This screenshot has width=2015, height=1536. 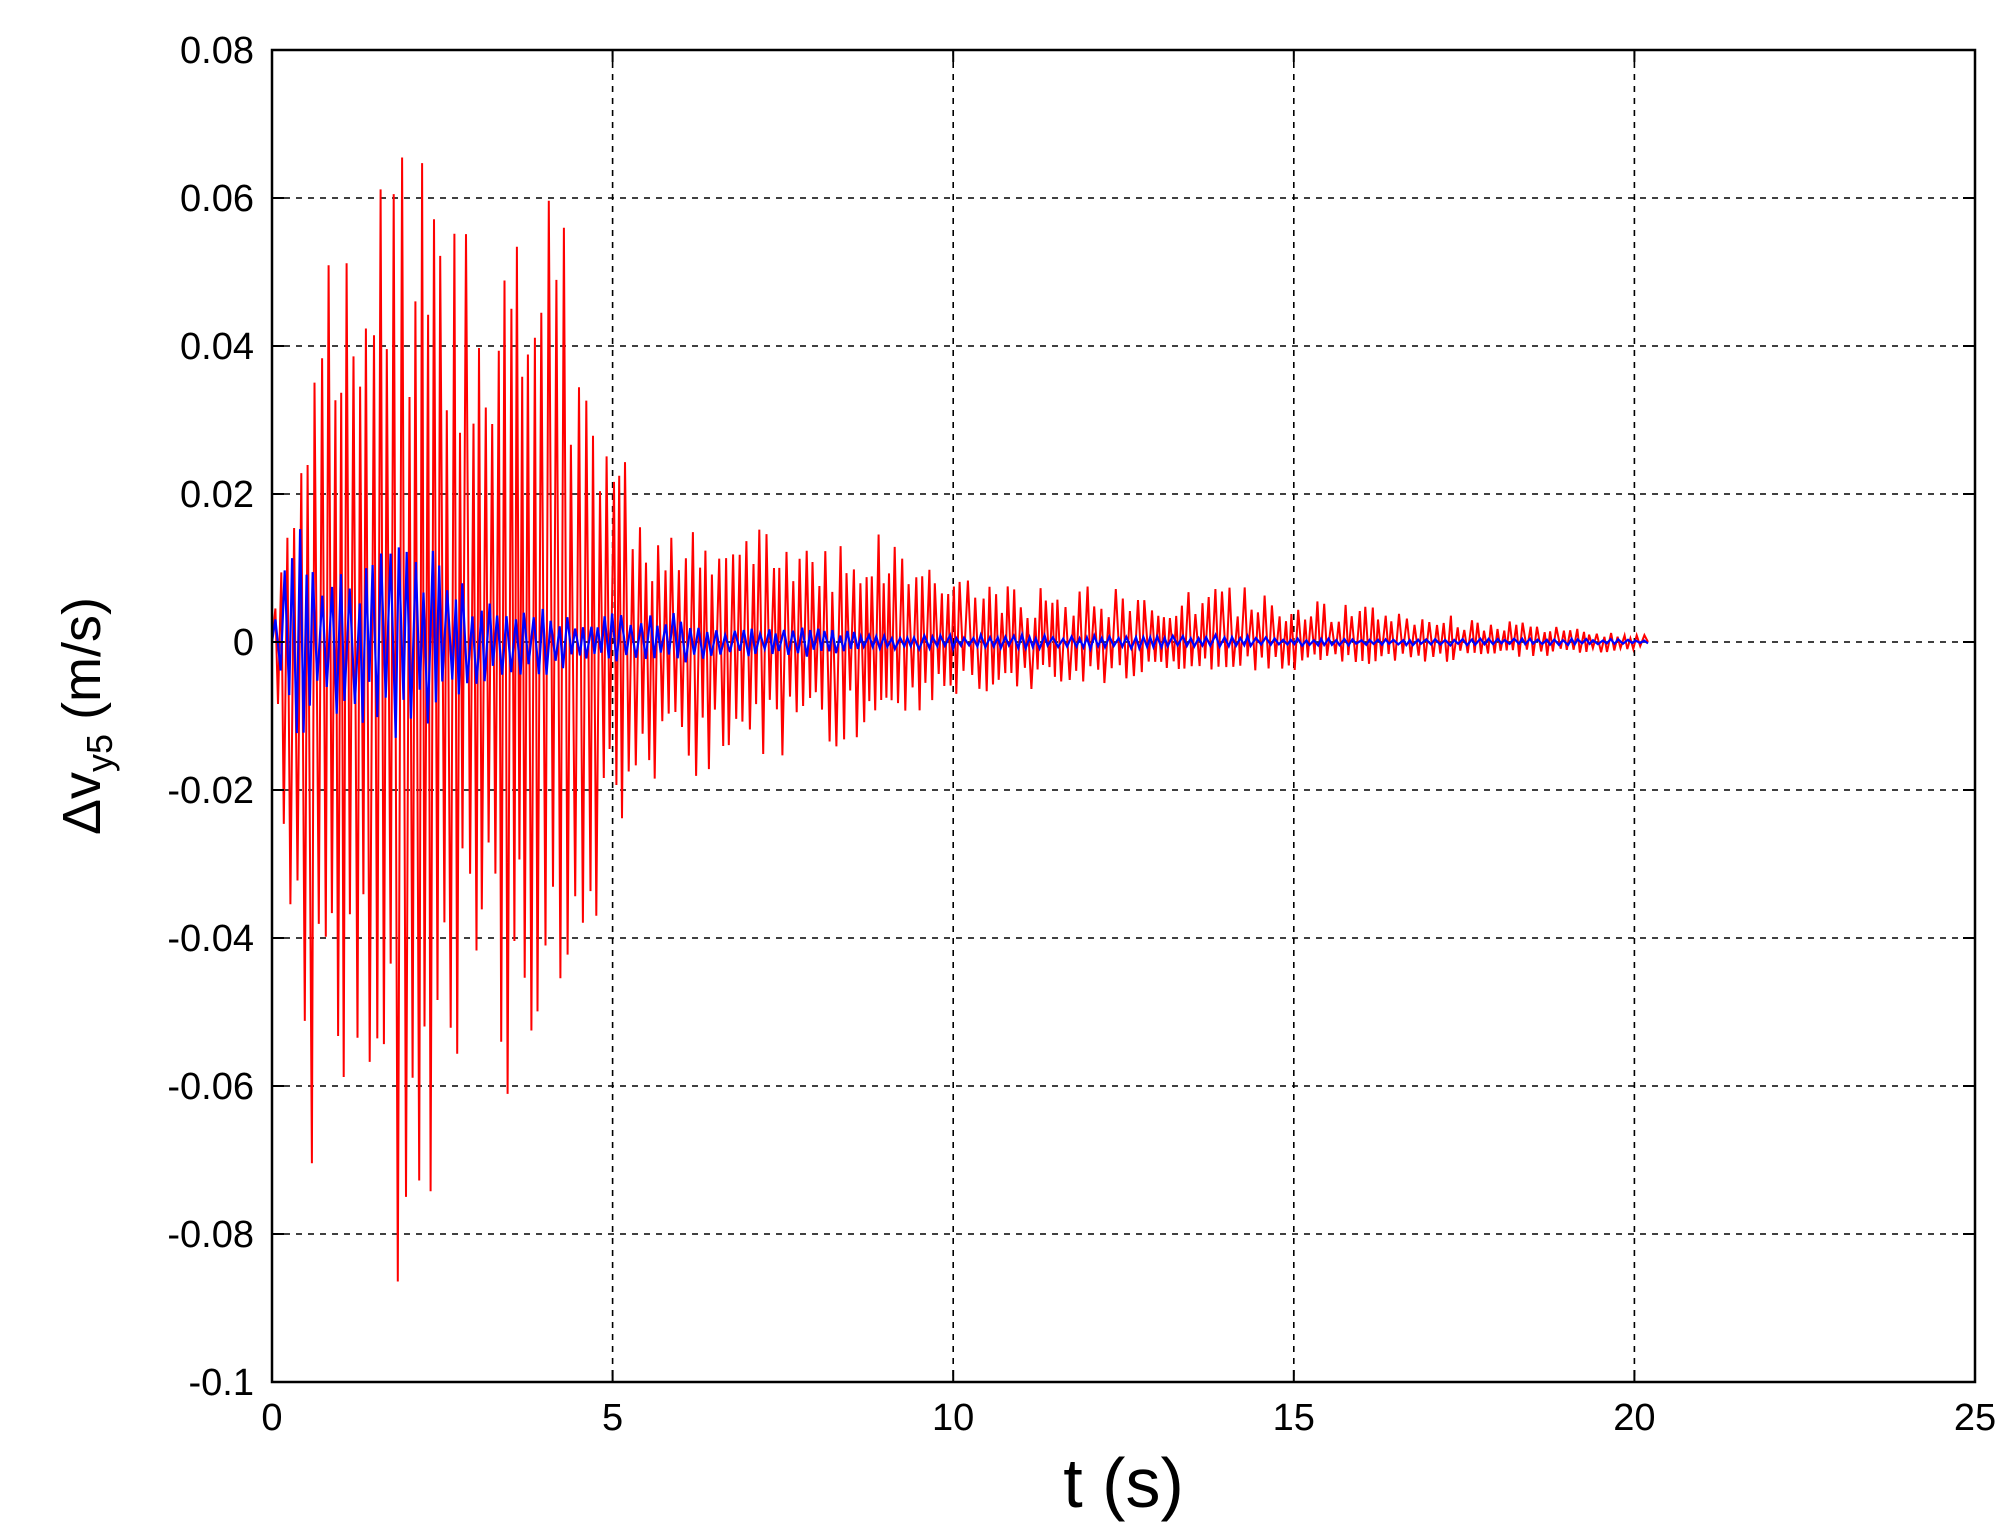 What do you see at coordinates (959, 633) in the screenshot?
I see `series-line-blue` at bounding box center [959, 633].